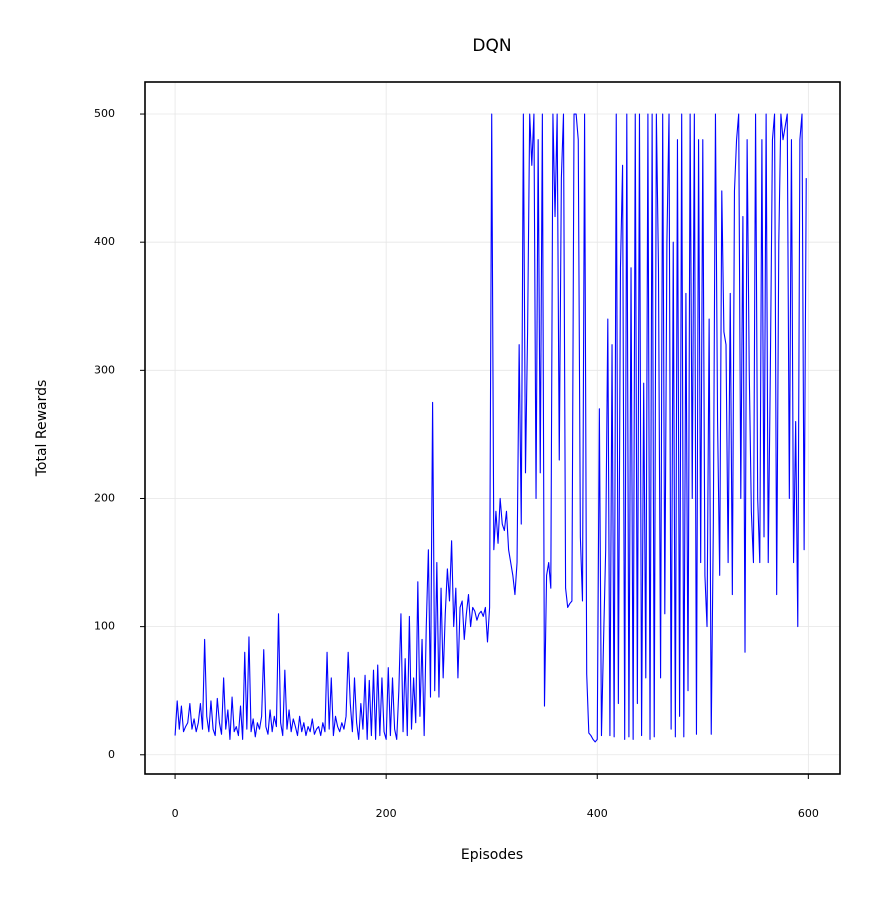 The image size is (871, 899). What do you see at coordinates (111, 754) in the screenshot?
I see `y-tick-label: 0` at bounding box center [111, 754].